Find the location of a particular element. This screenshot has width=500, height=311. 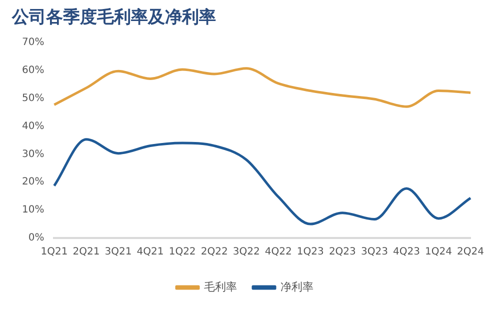

x-tick-label: 2Q24 is located at coordinates (470, 252).